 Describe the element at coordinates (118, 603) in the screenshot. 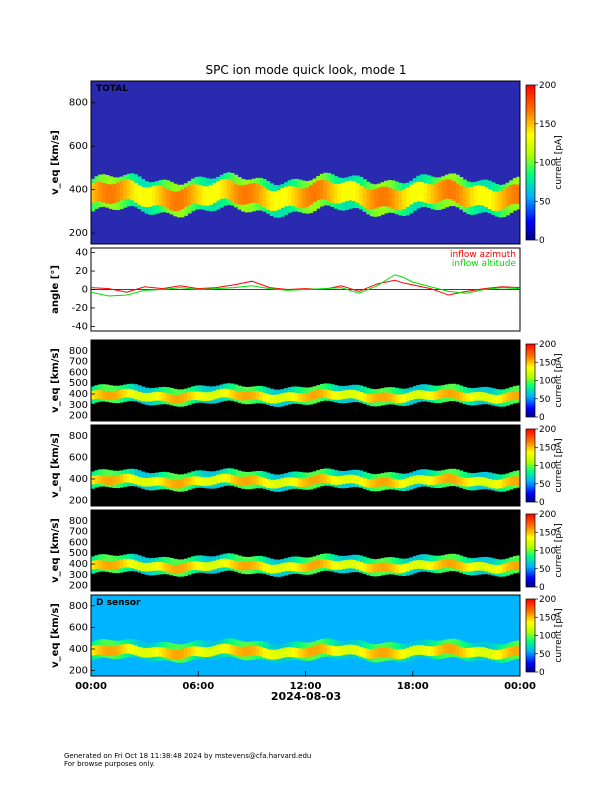

I see `panel-label: D sensor` at that location.